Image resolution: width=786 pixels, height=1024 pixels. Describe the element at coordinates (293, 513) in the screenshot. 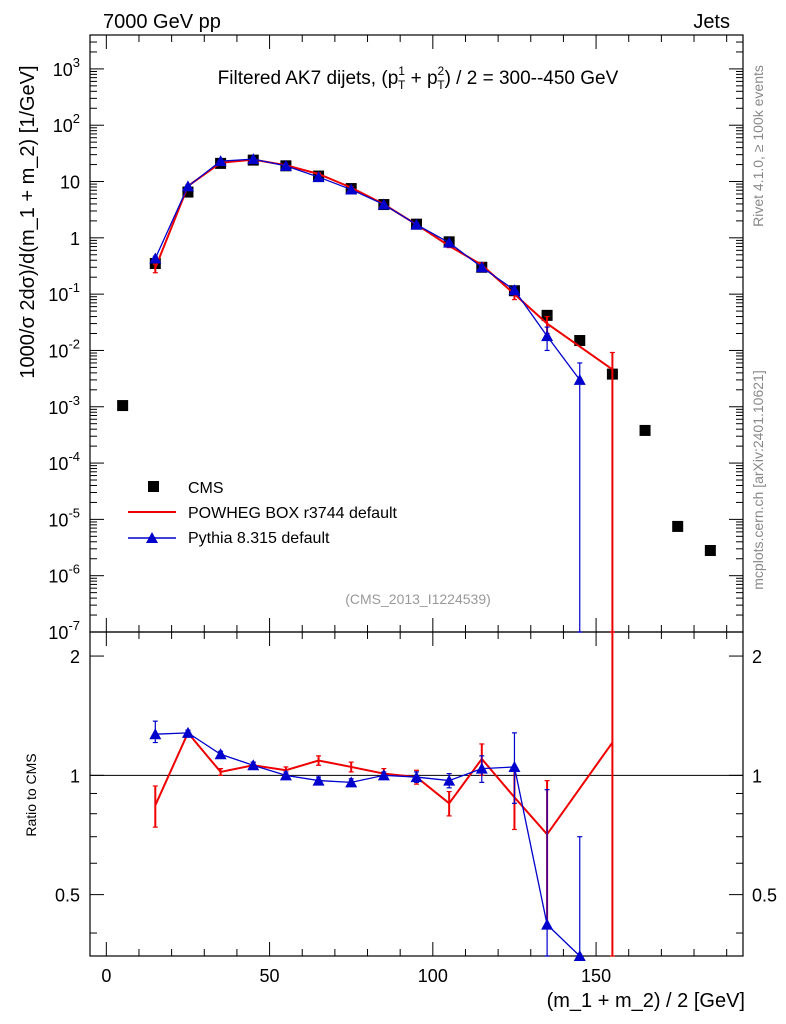

I see `legend-powheg-label: POWHEG BOX r3744 default` at that location.